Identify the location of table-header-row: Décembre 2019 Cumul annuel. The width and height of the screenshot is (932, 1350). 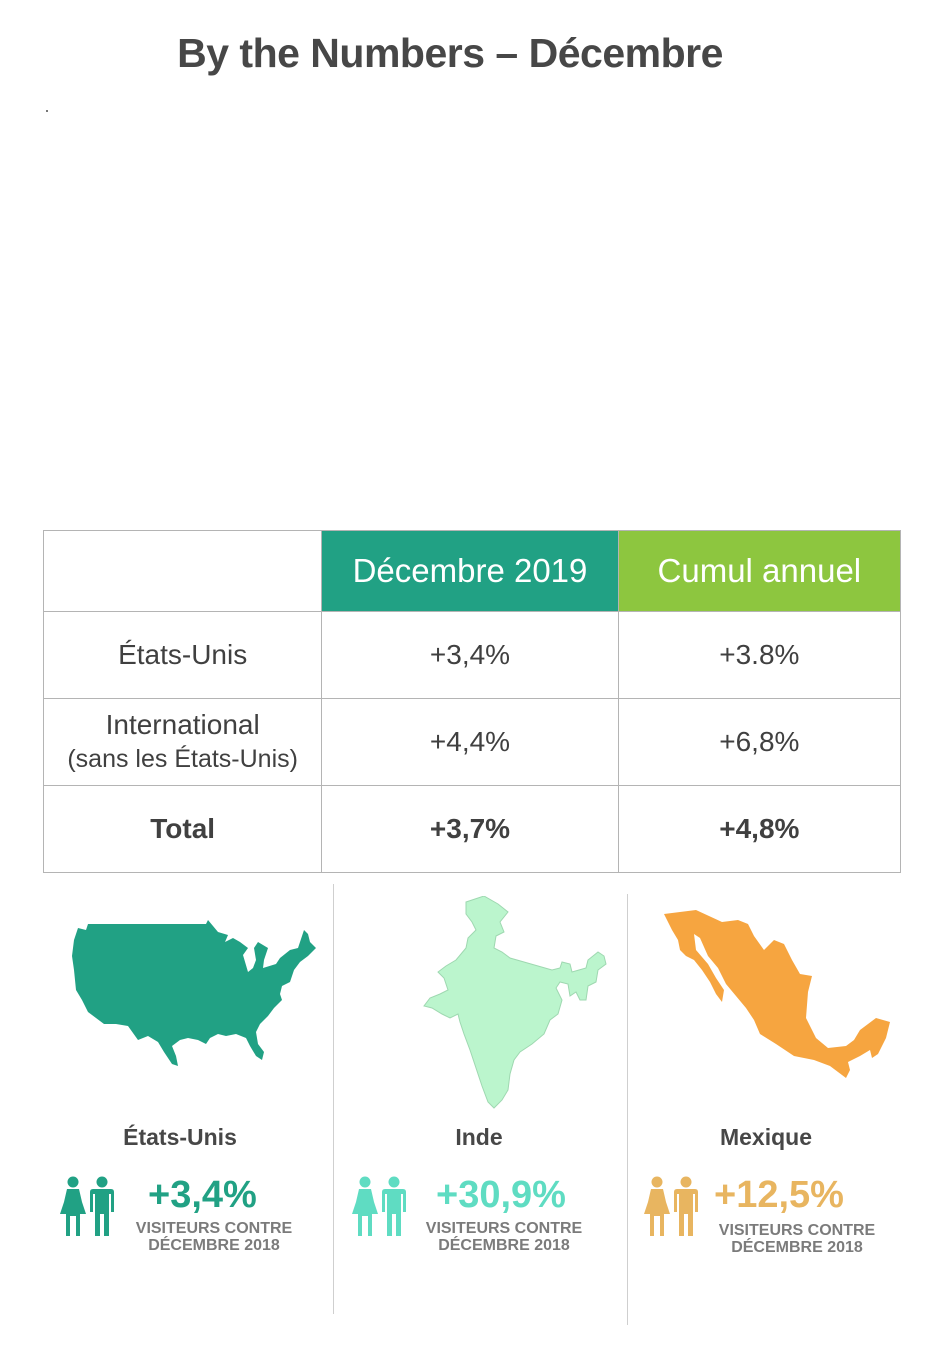
(472, 571).